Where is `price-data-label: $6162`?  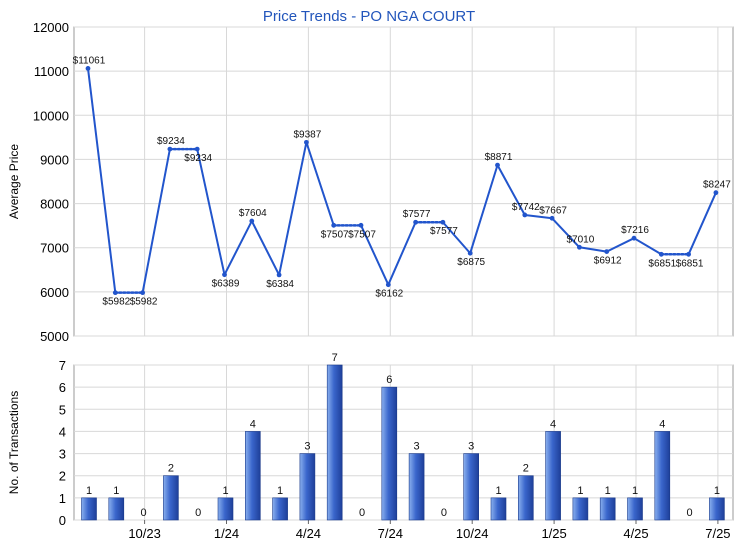
price-data-label: $6162 is located at coordinates (389, 294).